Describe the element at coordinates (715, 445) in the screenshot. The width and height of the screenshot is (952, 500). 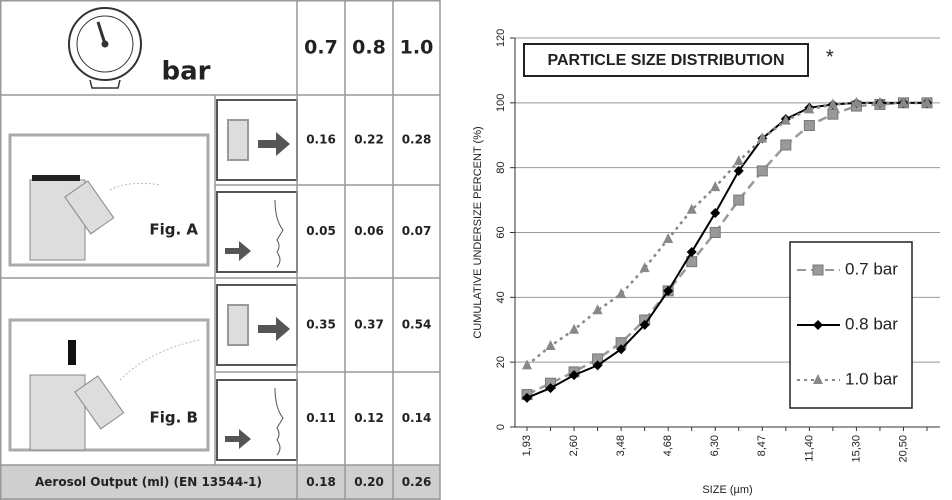
I see `x-tick-label: 6,30` at that location.